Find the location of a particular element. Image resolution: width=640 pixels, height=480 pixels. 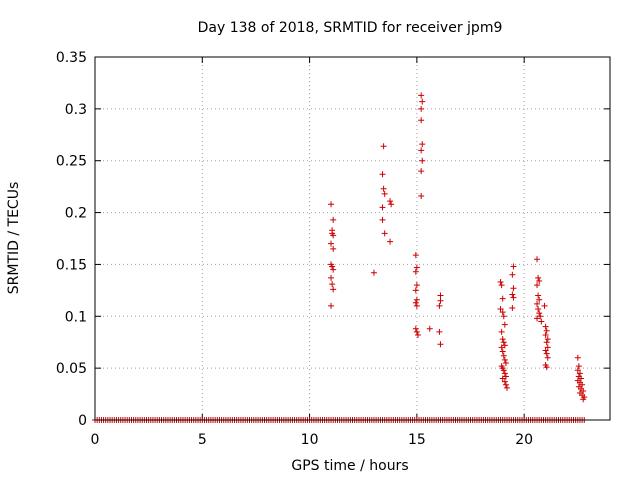

x-axis-label: GPS time / hours is located at coordinates (349, 466).